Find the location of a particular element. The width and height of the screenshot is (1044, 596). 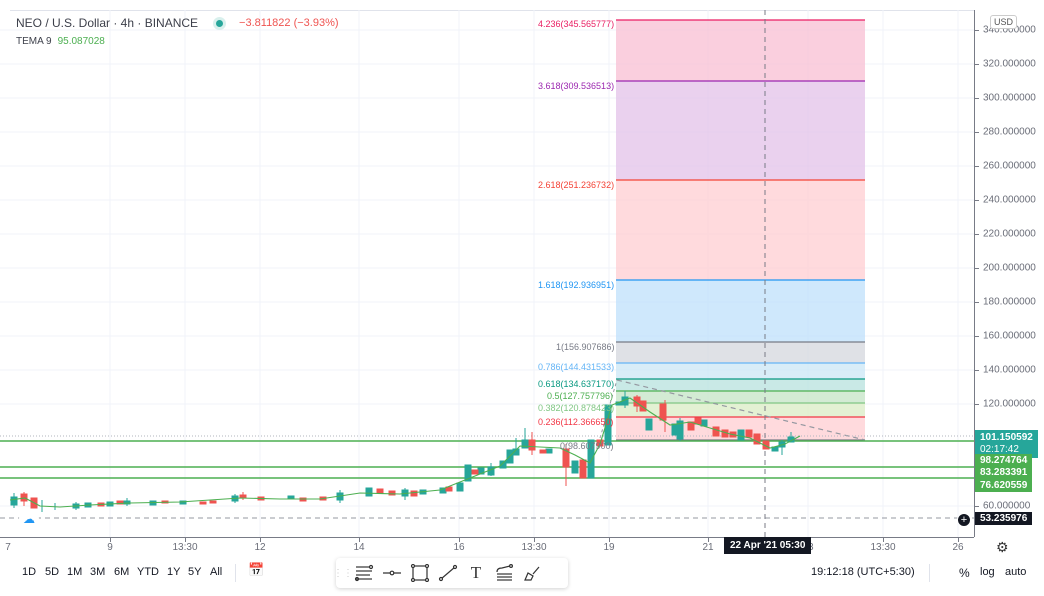

price-tick: 240.000000 is located at coordinates (1009, 200).